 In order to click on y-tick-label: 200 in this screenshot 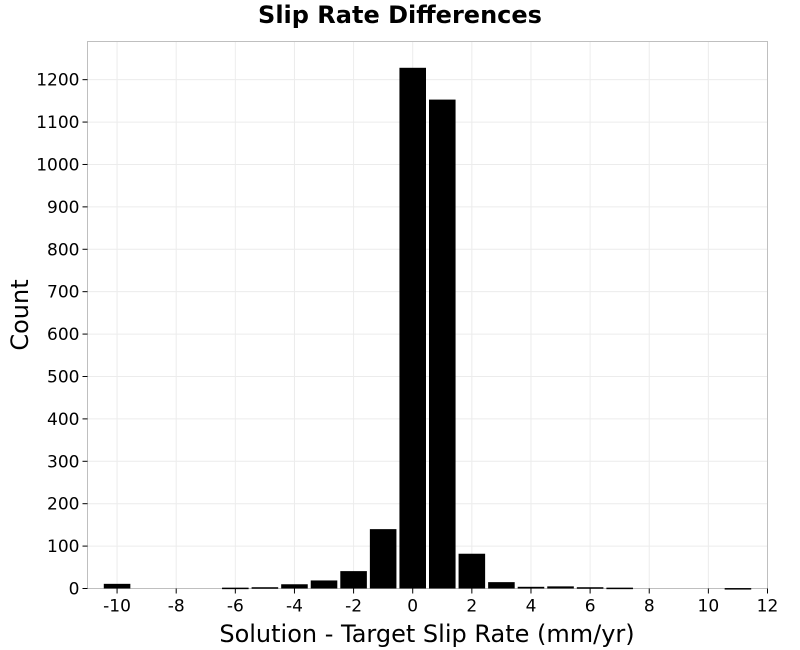, I will do `click(63, 505)`.